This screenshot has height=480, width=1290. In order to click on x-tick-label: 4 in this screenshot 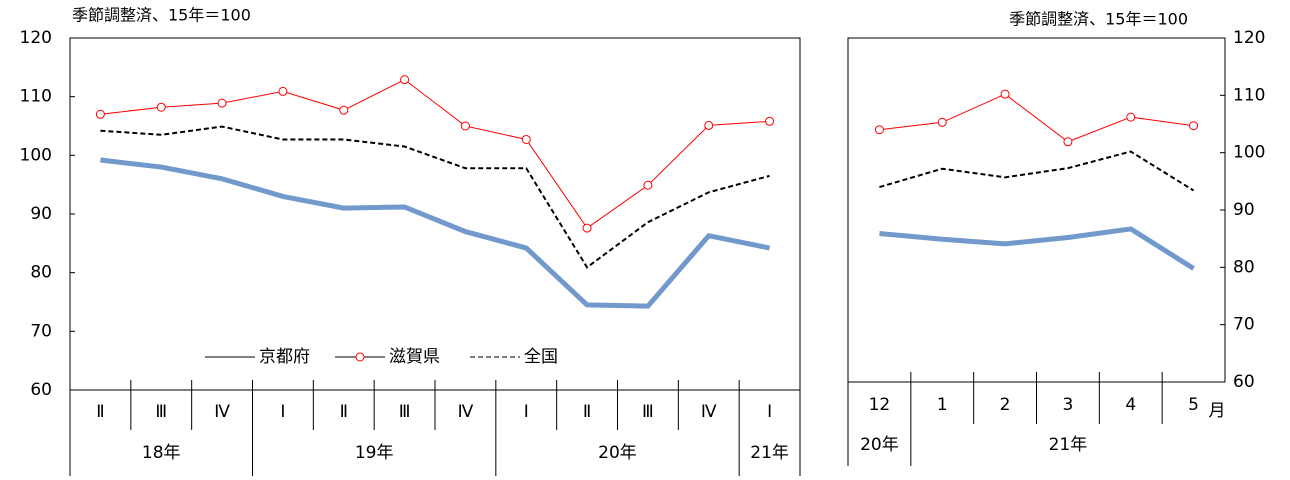, I will do `click(1130, 405)`.